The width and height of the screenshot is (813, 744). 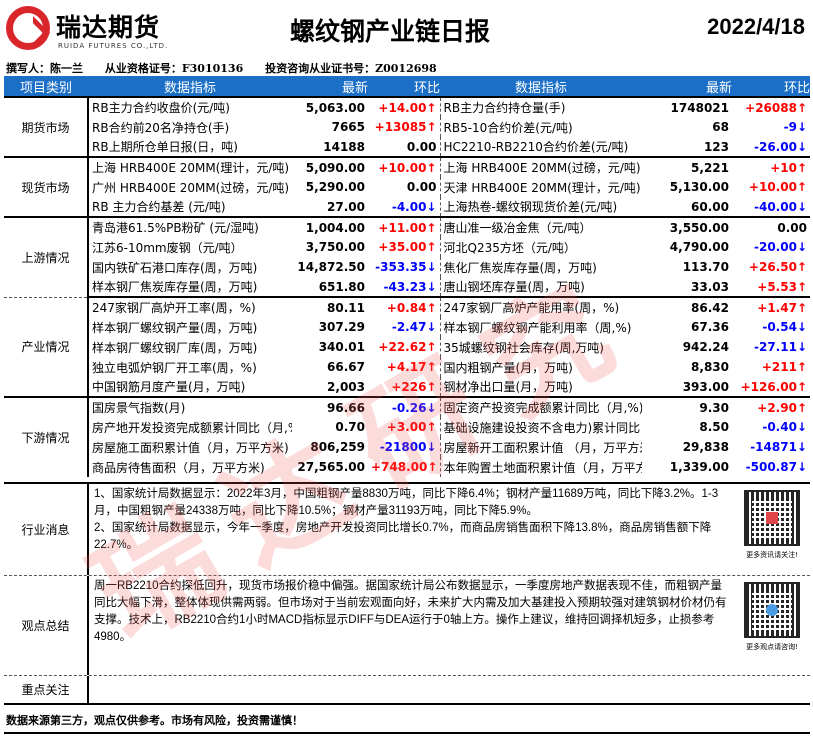 What do you see at coordinates (331, 467) in the screenshot?
I see `latest-value: 27,565.00` at bounding box center [331, 467].